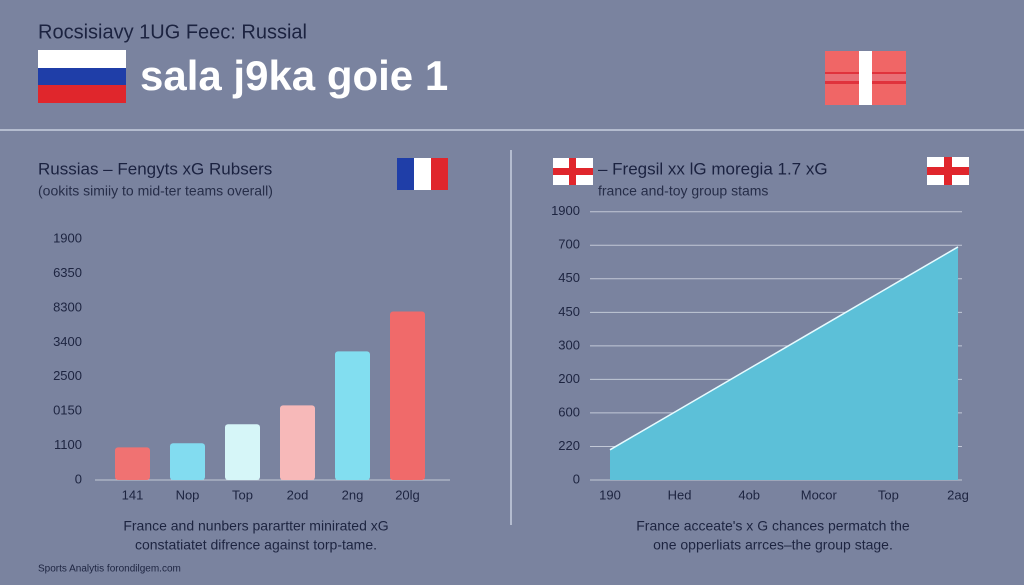 The width and height of the screenshot is (1024, 585). I want to click on flag-right, so click(865, 78).